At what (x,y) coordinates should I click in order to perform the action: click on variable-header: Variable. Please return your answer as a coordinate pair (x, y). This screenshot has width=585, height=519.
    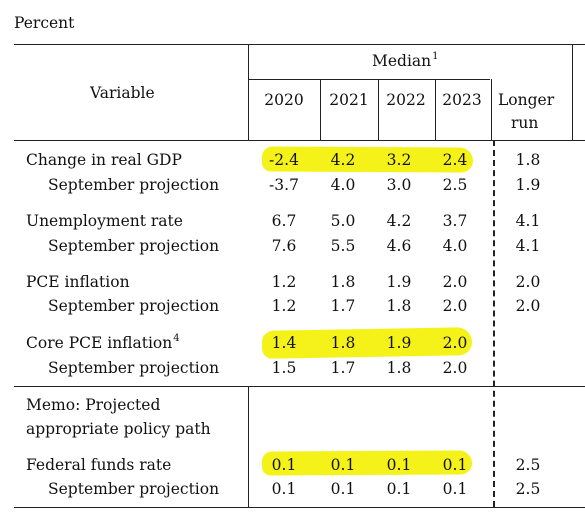
    Looking at the image, I should click on (122, 93).